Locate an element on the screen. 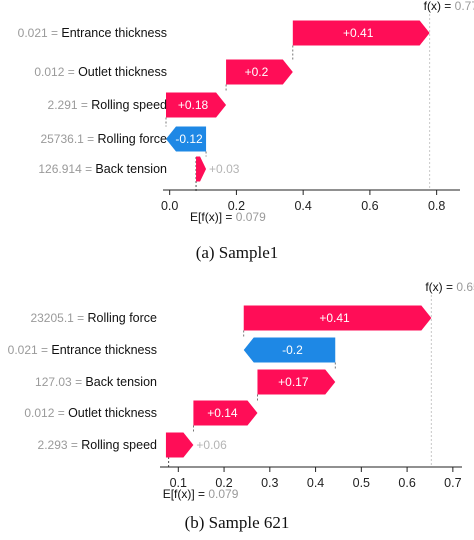 The width and height of the screenshot is (474, 540). feature-label: 23205.1 = Rolling force is located at coordinates (93, 318).